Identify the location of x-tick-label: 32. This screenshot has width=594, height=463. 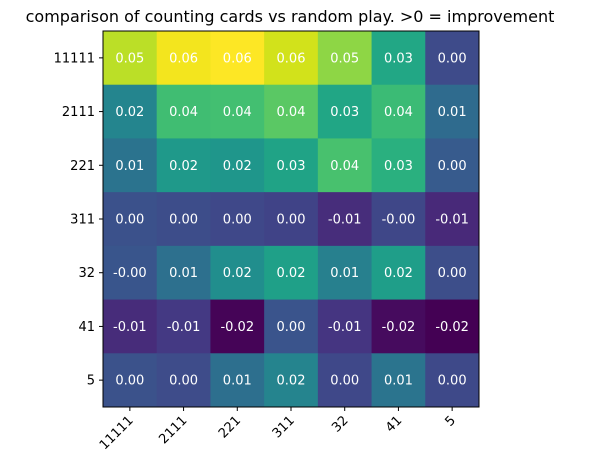
(340, 424).